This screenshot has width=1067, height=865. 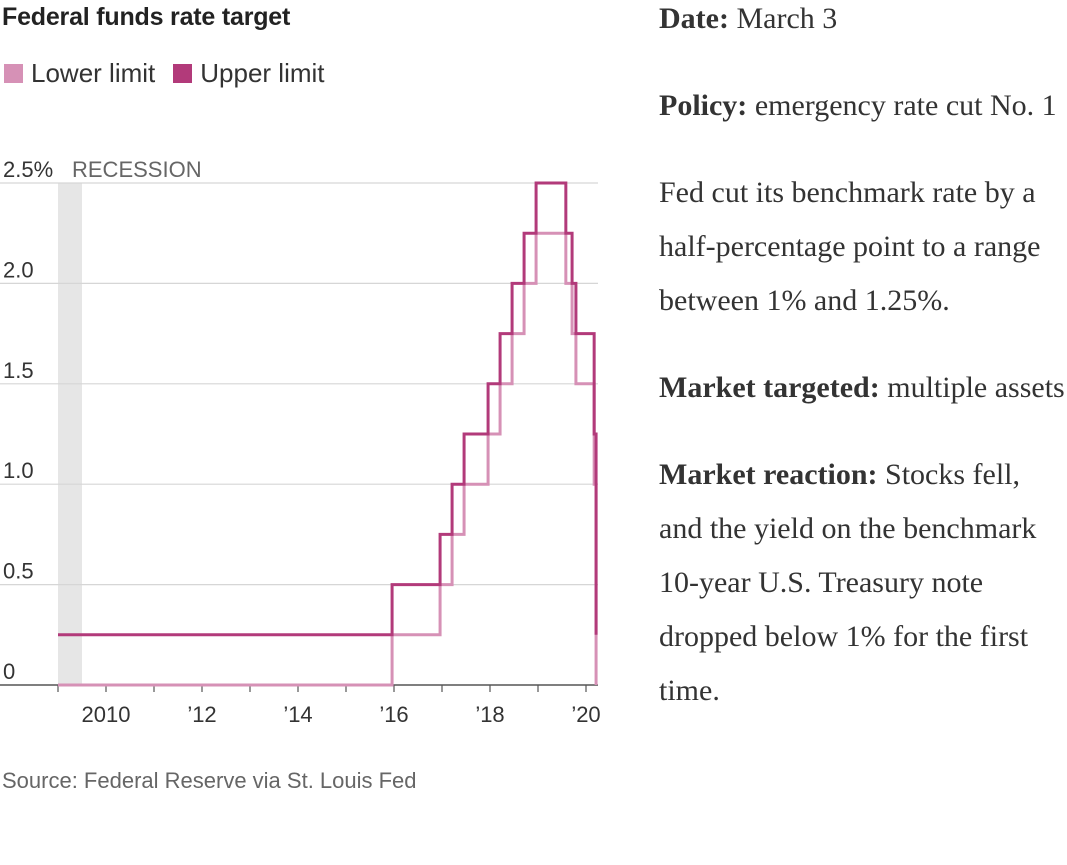 What do you see at coordinates (93, 73) in the screenshot?
I see `legend-label-lower: Lower limit` at bounding box center [93, 73].